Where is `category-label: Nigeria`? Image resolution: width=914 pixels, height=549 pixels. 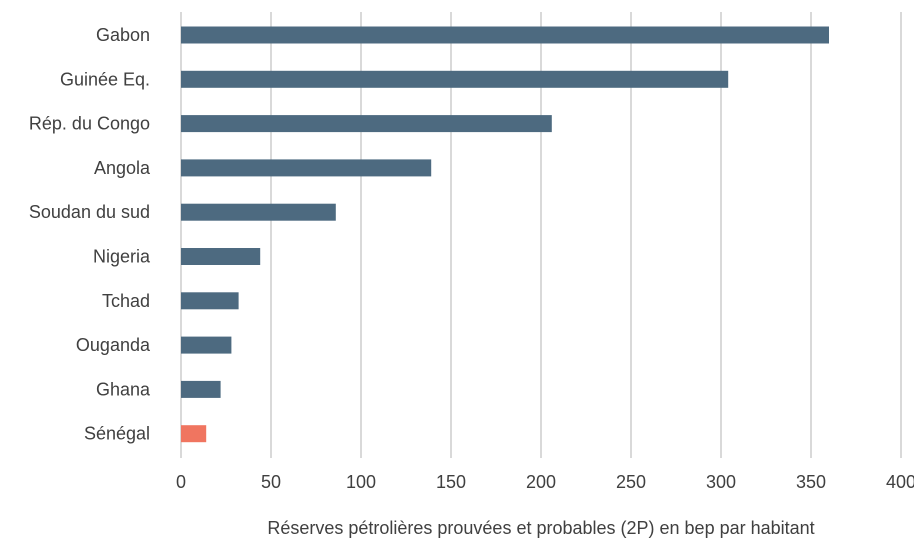 category-label: Nigeria is located at coordinates (122, 257).